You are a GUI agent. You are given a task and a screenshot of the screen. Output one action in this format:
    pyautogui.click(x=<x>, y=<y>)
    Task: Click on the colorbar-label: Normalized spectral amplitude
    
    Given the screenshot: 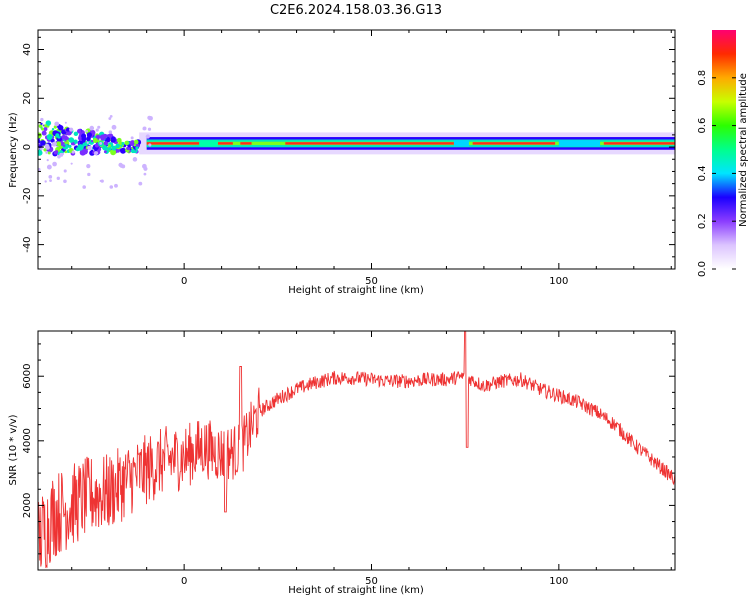 What is the action you would take?
    pyautogui.click(x=743, y=150)
    